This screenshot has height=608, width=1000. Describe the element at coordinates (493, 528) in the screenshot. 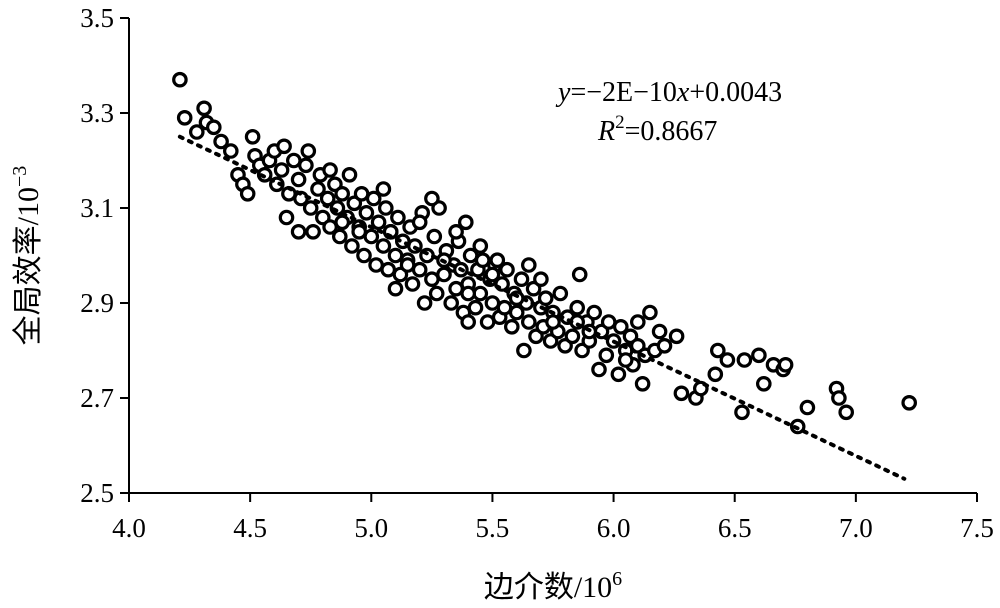

I see `x-tick-label: 5.5` at that location.